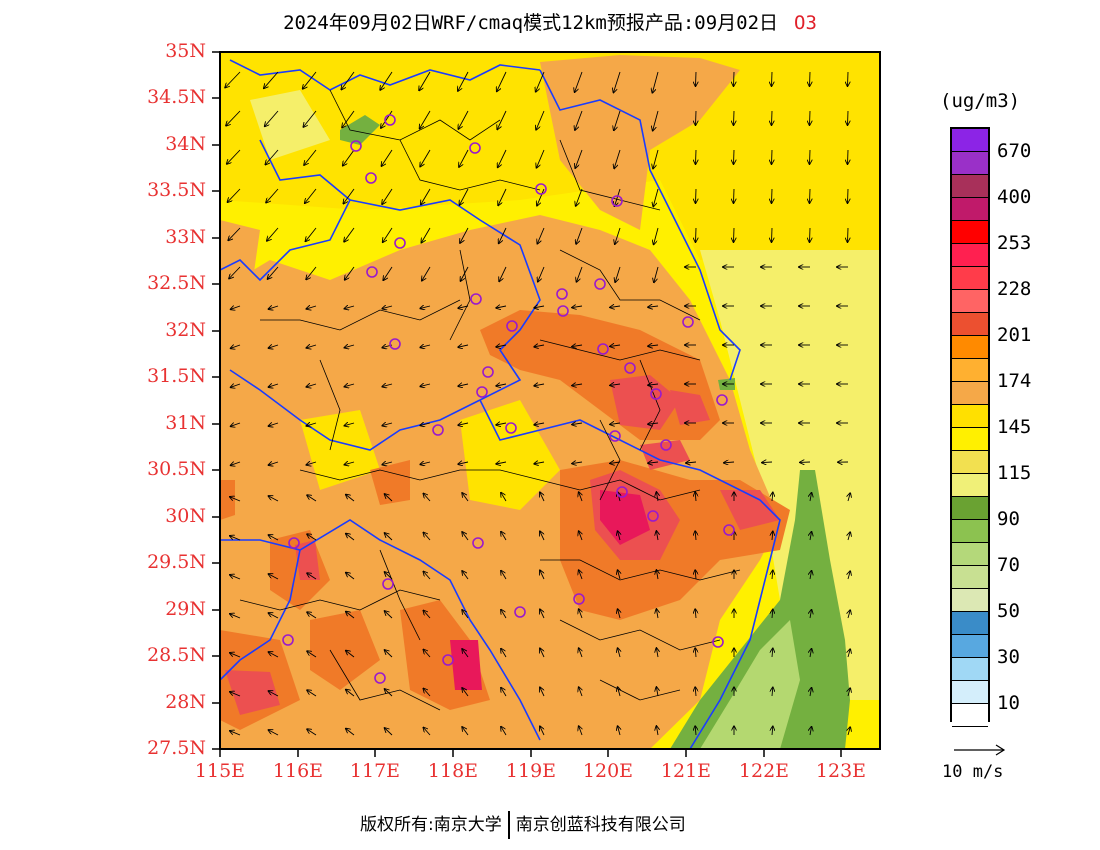 The image size is (1100, 850). I want to click on lon-tick-label: 115E, so click(220, 771).